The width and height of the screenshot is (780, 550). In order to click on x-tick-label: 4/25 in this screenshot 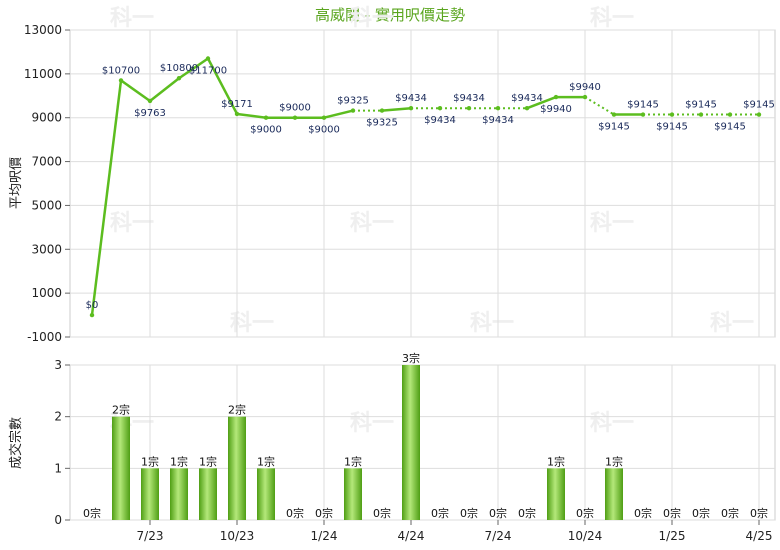, I will do `click(759, 536)`.